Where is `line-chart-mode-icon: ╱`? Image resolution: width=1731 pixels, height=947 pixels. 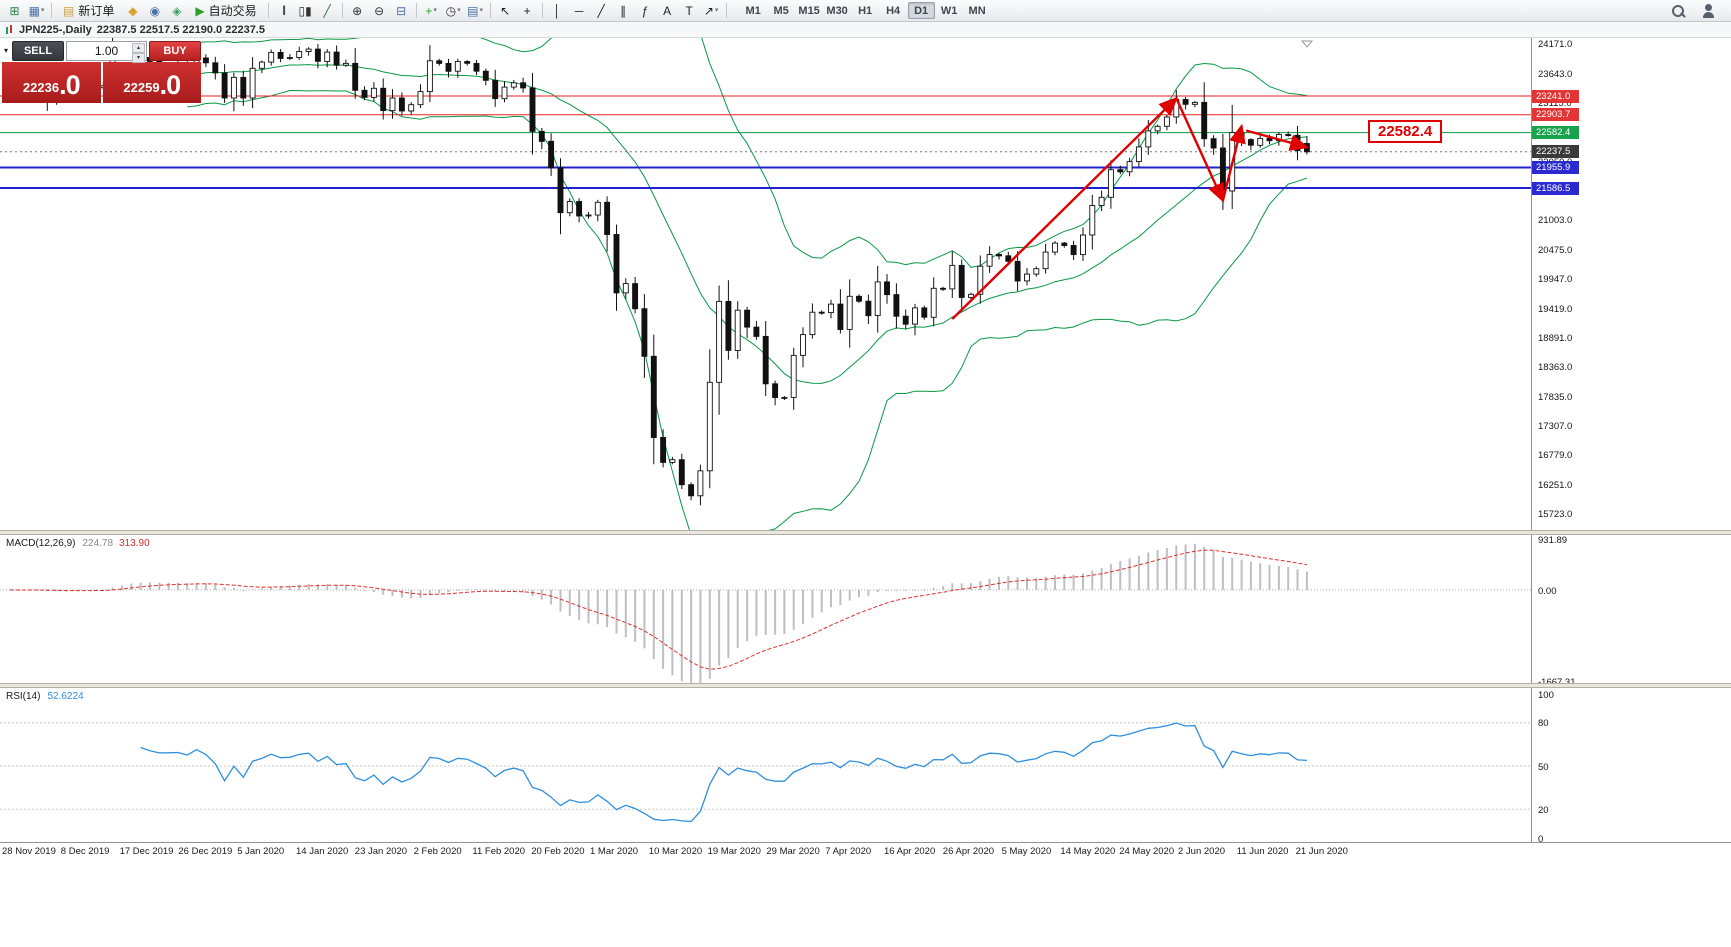 line-chart-mode-icon: ╱ is located at coordinates (327, 11).